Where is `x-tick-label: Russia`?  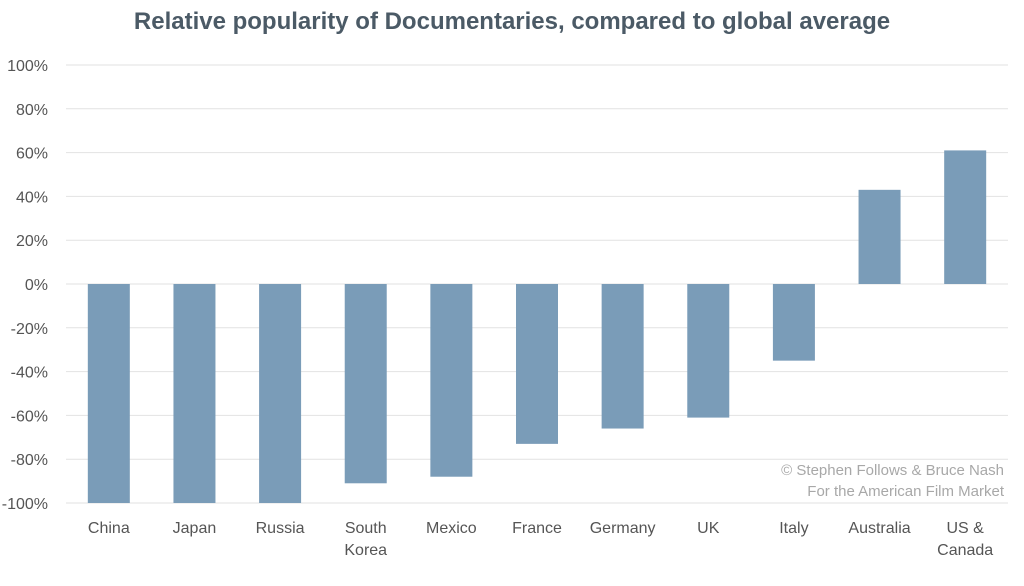
x-tick-label: Russia is located at coordinates (280, 528).